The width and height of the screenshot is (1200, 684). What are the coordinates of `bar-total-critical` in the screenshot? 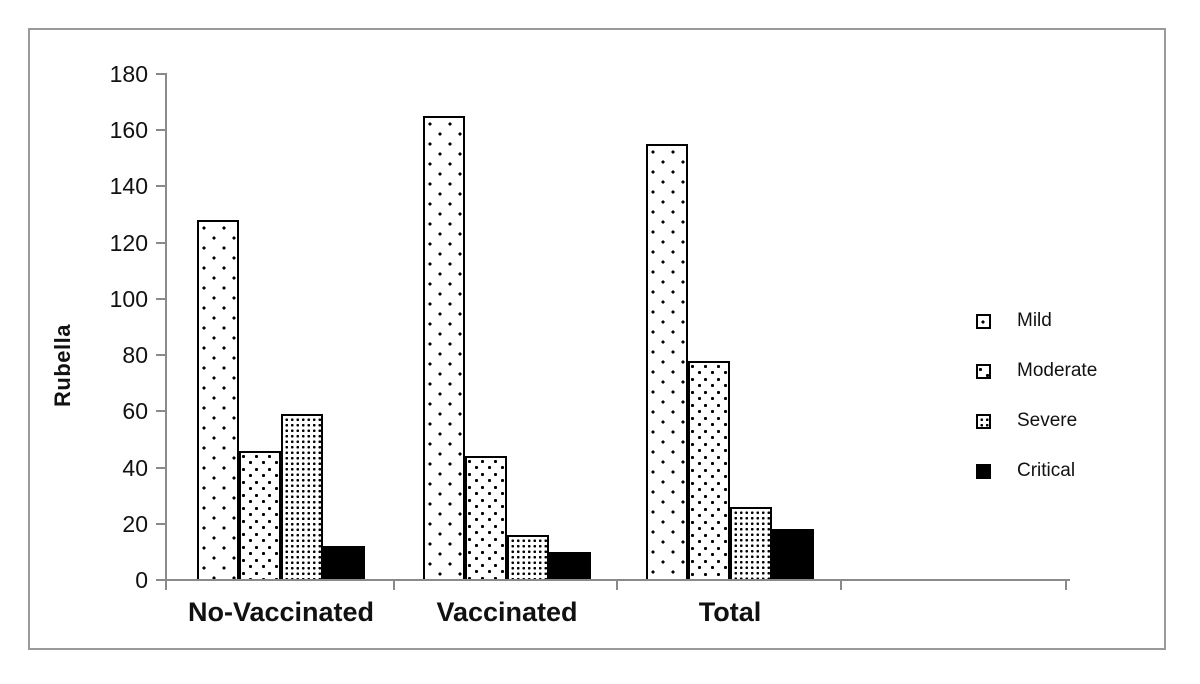 It's located at (793, 554).